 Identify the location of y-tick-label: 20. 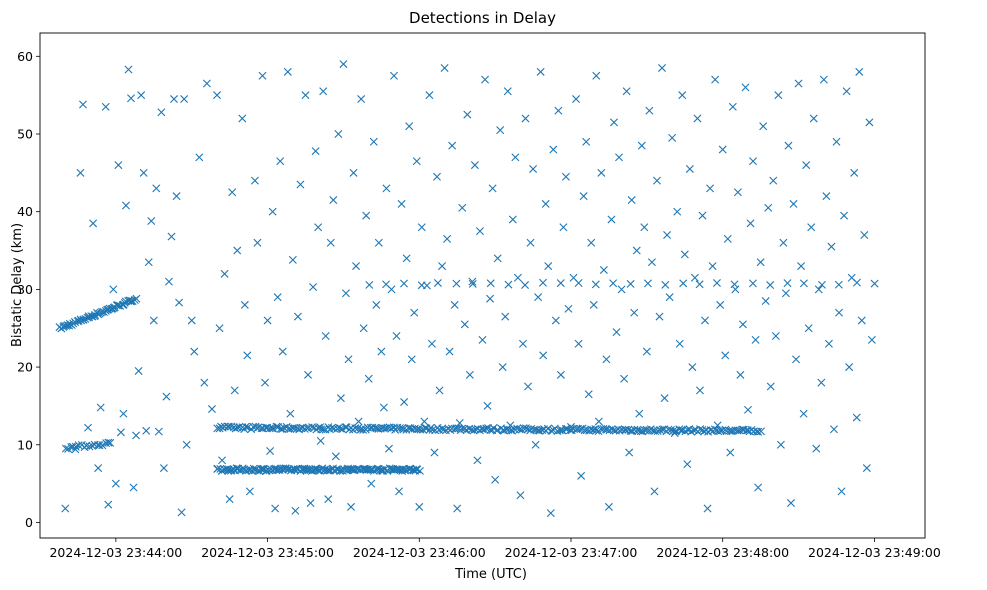
(25, 367).